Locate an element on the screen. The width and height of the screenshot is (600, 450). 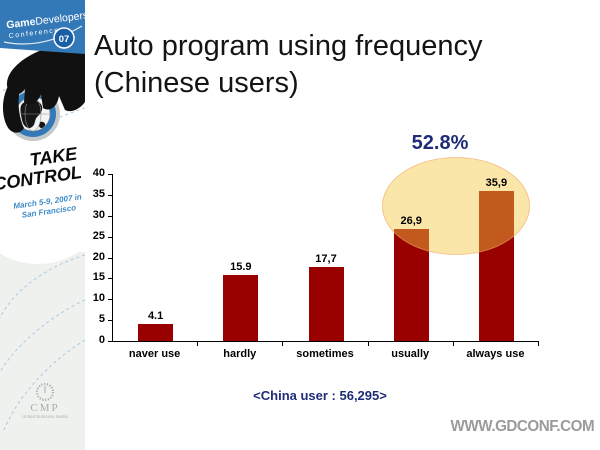
category-label: sometimes is located at coordinates (325, 354).